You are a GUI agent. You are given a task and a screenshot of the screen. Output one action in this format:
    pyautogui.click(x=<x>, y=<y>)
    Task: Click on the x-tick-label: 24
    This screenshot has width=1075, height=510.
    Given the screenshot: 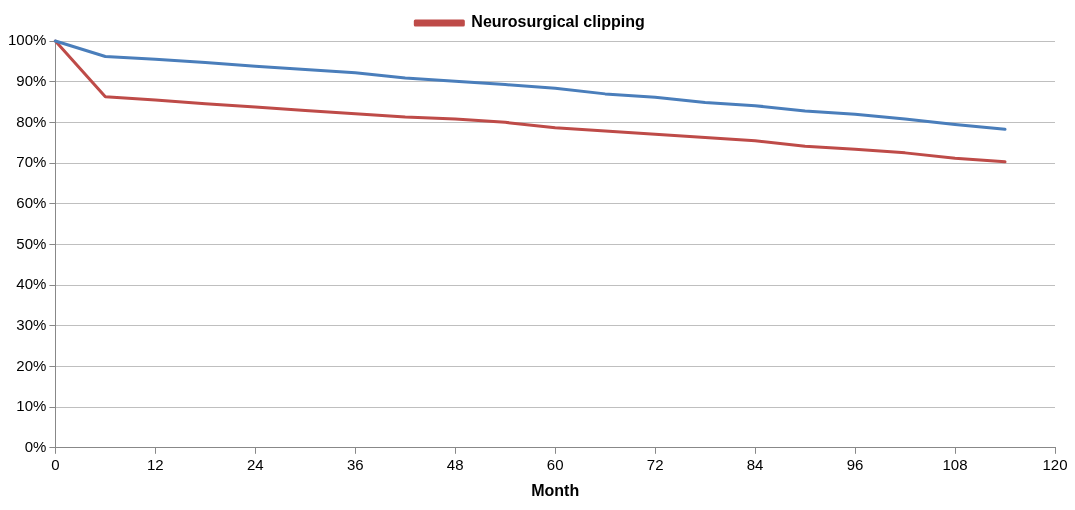 What is the action you would take?
    pyautogui.click(x=255, y=464)
    